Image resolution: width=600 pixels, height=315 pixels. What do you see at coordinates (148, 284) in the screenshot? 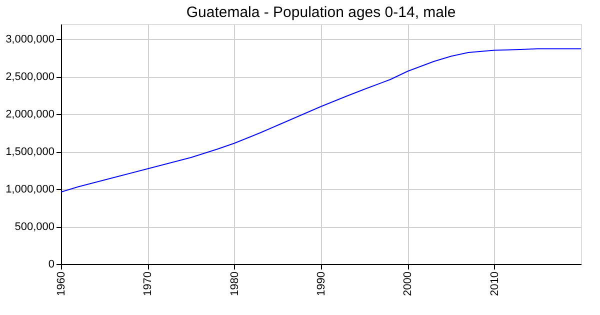
I see `x-tick-label: 1970` at bounding box center [148, 284].